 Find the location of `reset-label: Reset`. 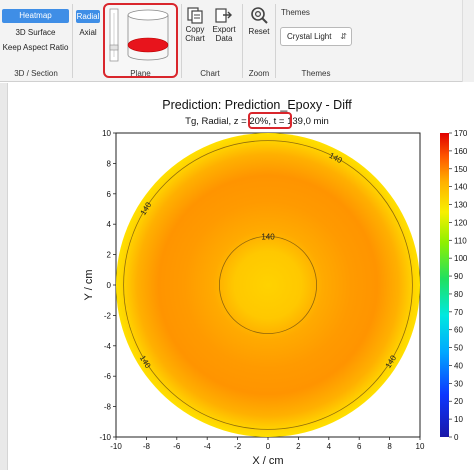

reset-label: Reset is located at coordinates (259, 31).